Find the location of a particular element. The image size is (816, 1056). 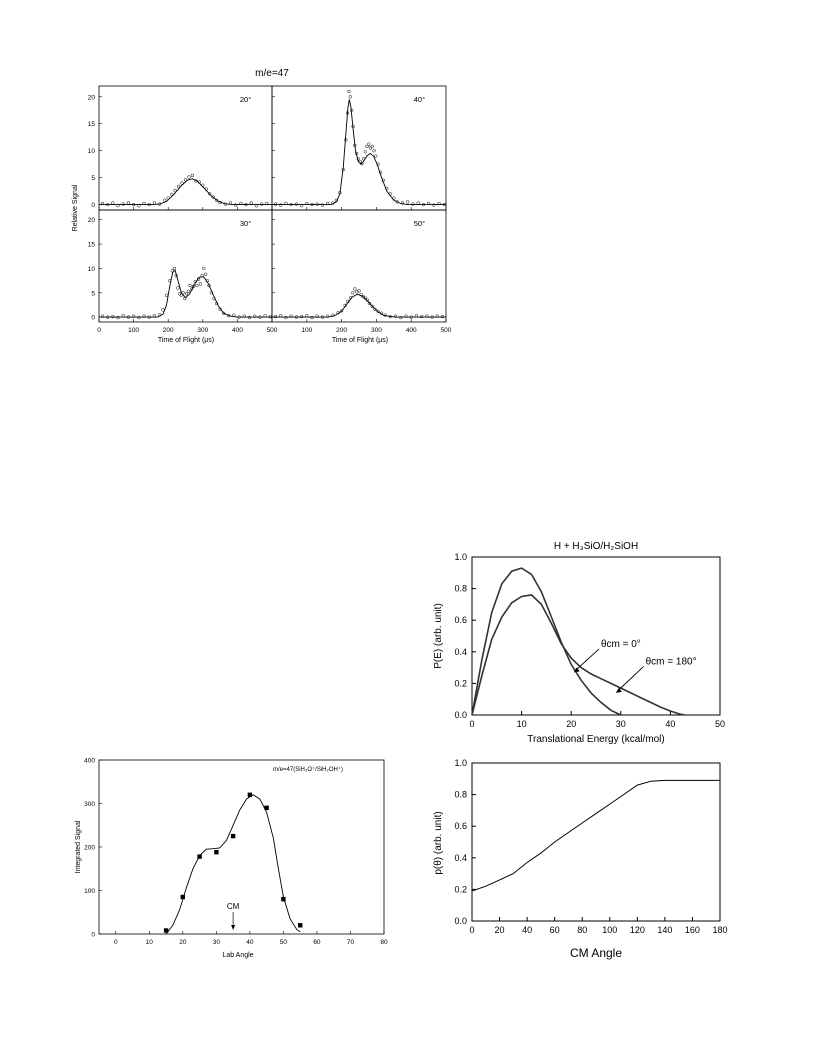

pe-ytick-label: 1.0 is located at coordinates (460, 557).